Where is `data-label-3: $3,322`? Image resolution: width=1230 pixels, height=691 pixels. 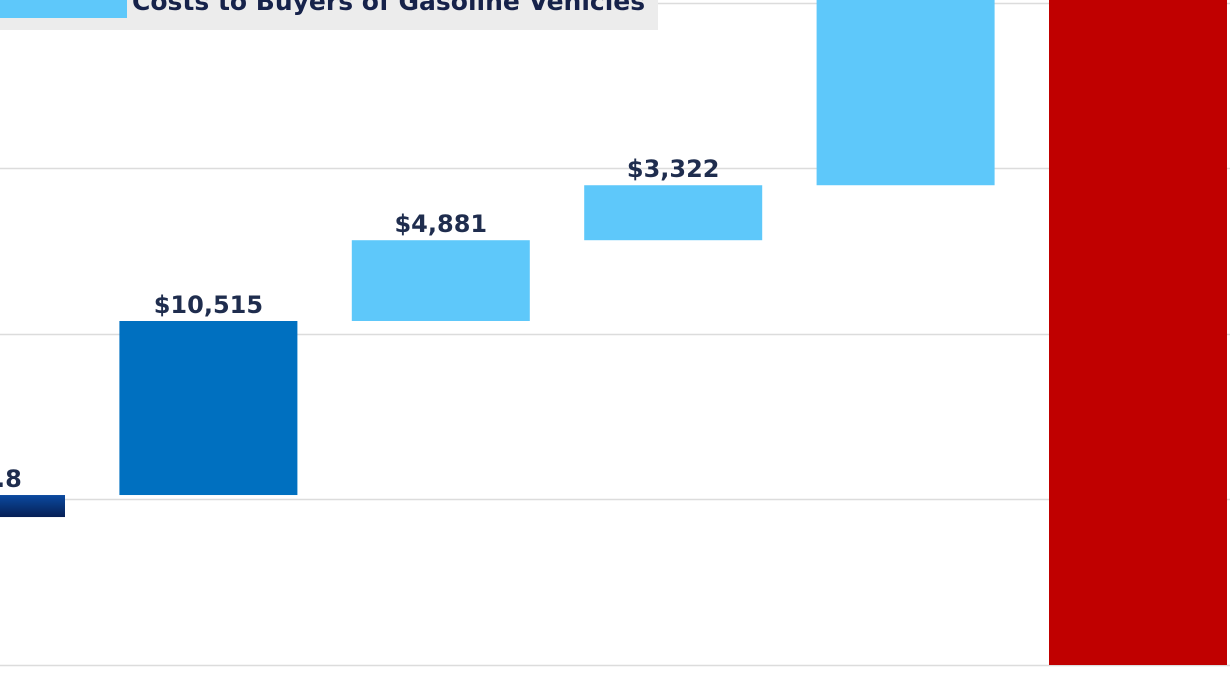
data-label-3: $3,322 is located at coordinates (673, 169).